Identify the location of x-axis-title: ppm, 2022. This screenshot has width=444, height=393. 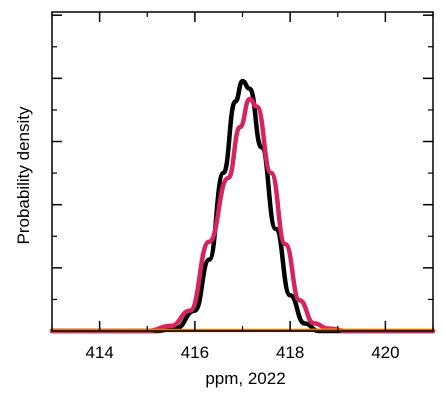
(245, 378).